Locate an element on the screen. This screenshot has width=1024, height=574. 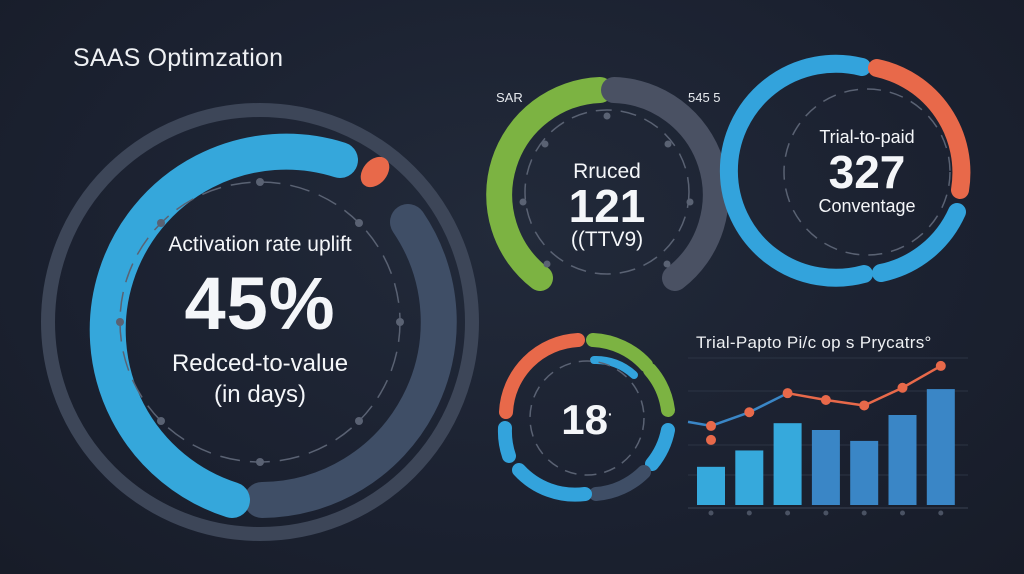
segment-gauge-arcs is located at coordinates (586, 417).